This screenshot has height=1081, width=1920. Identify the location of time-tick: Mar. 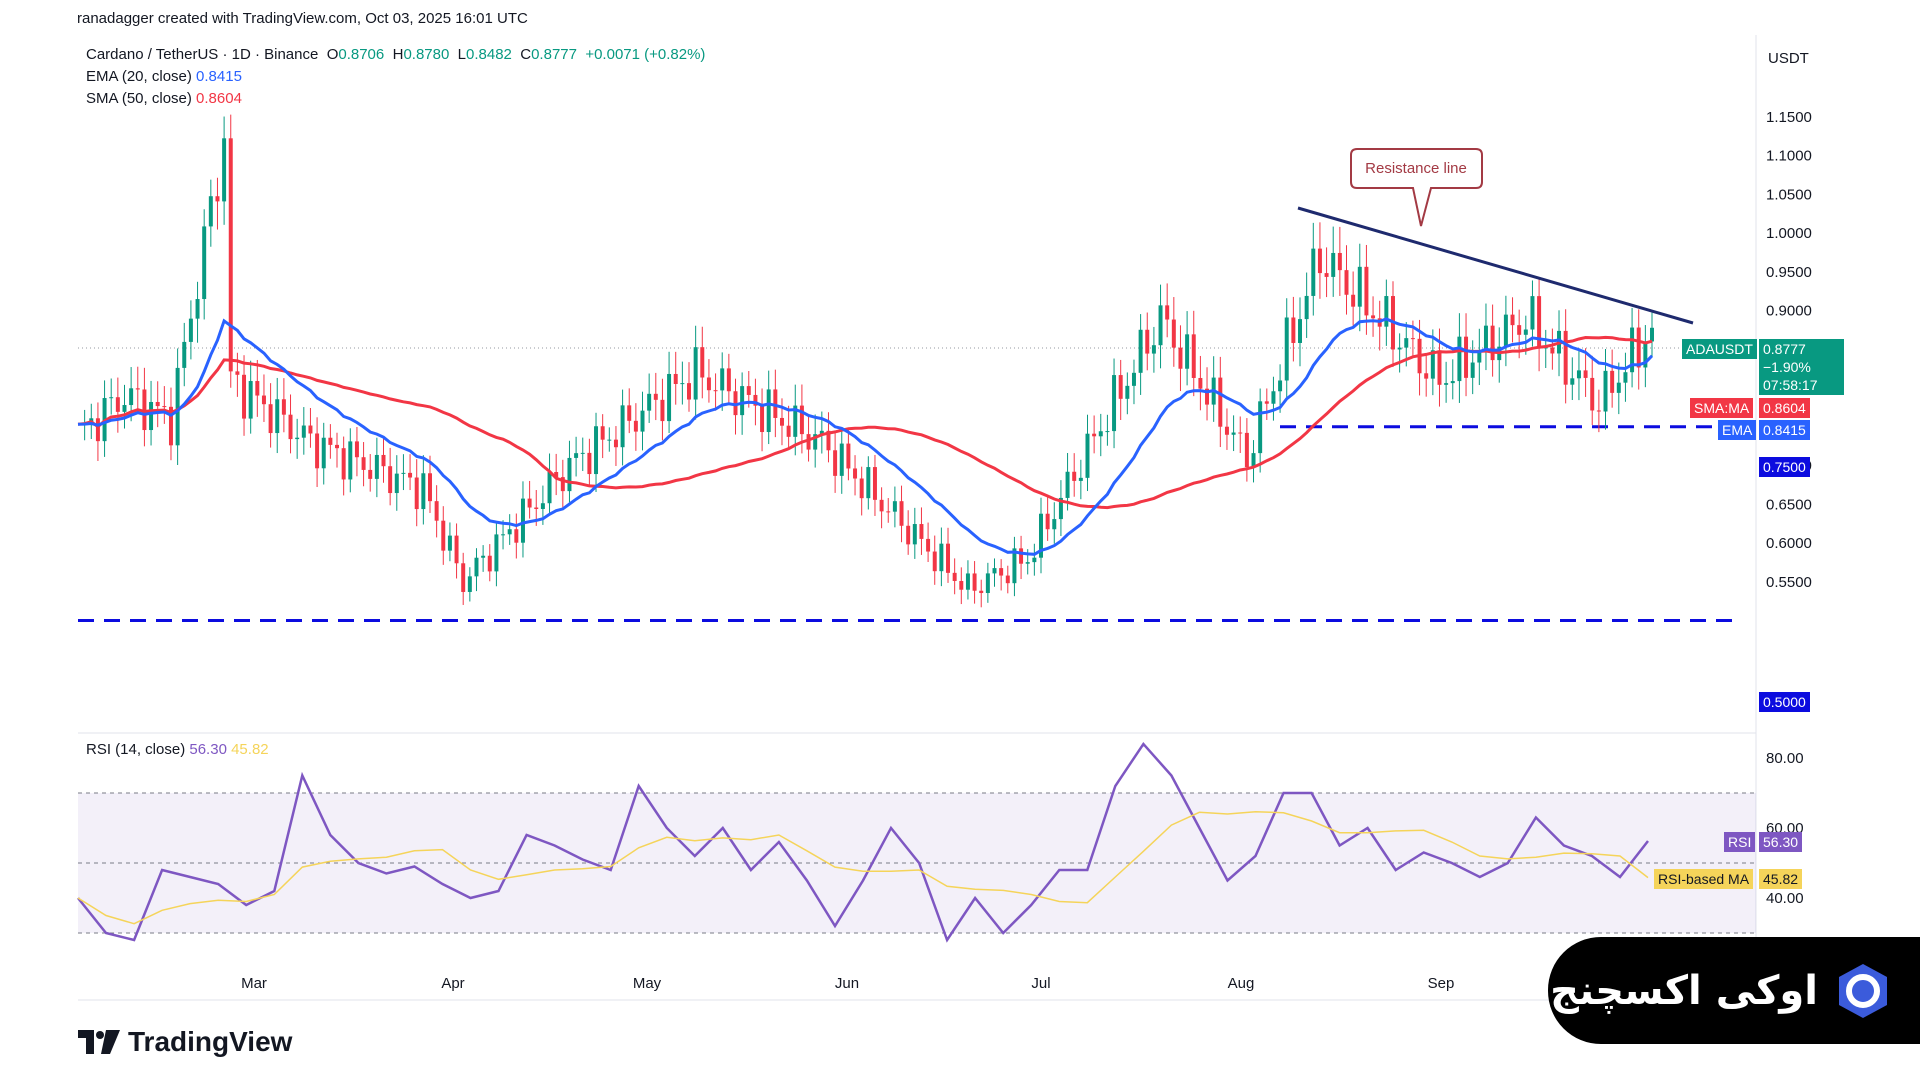
(254, 983).